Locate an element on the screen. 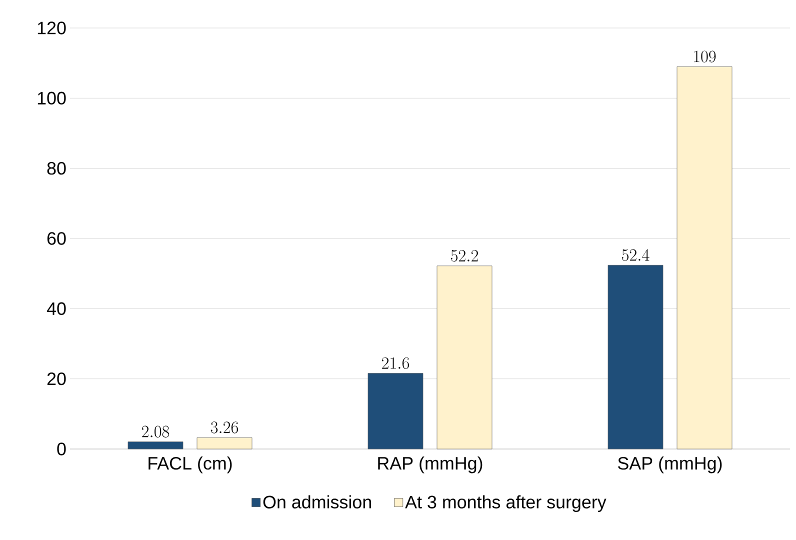 The width and height of the screenshot is (796, 540). y-tick-label: 60 is located at coordinates (56, 238).